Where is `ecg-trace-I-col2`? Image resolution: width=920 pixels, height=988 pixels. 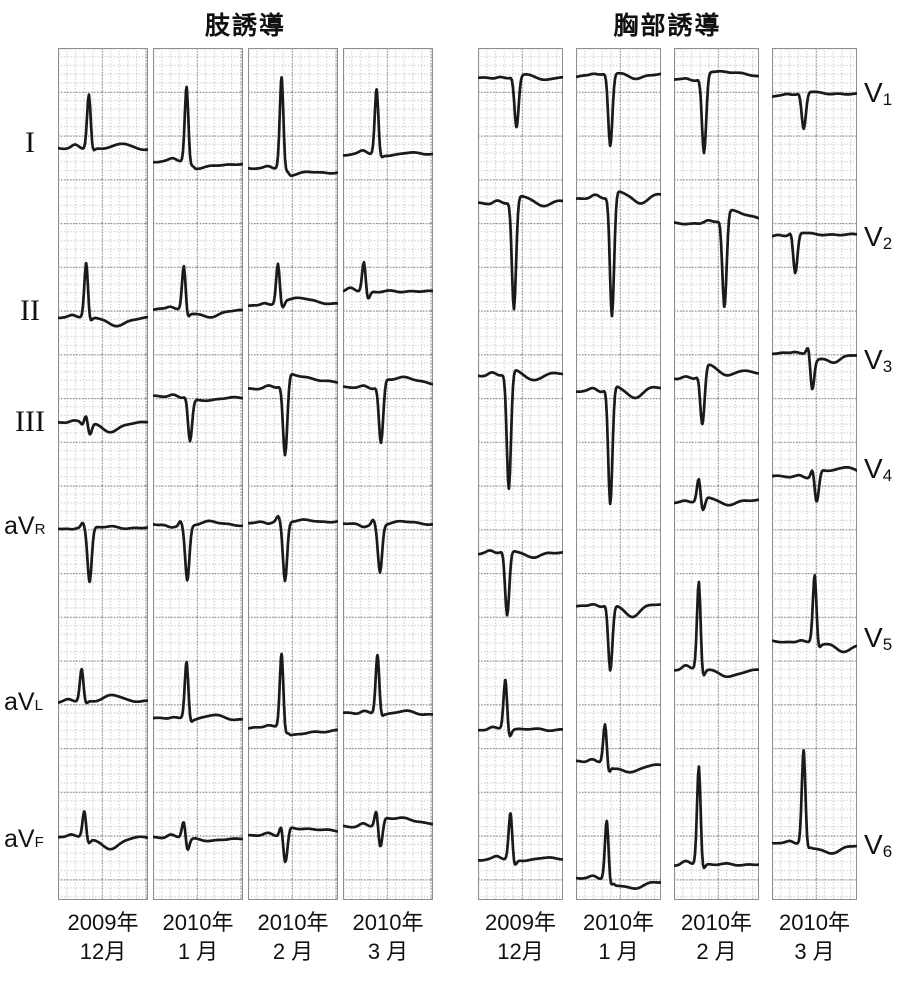 ecg-trace-I-col2 is located at coordinates (198, 128).